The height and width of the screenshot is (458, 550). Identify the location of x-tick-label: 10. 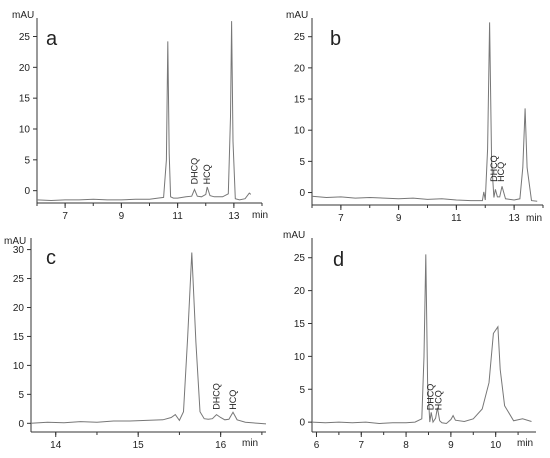
(496, 445).